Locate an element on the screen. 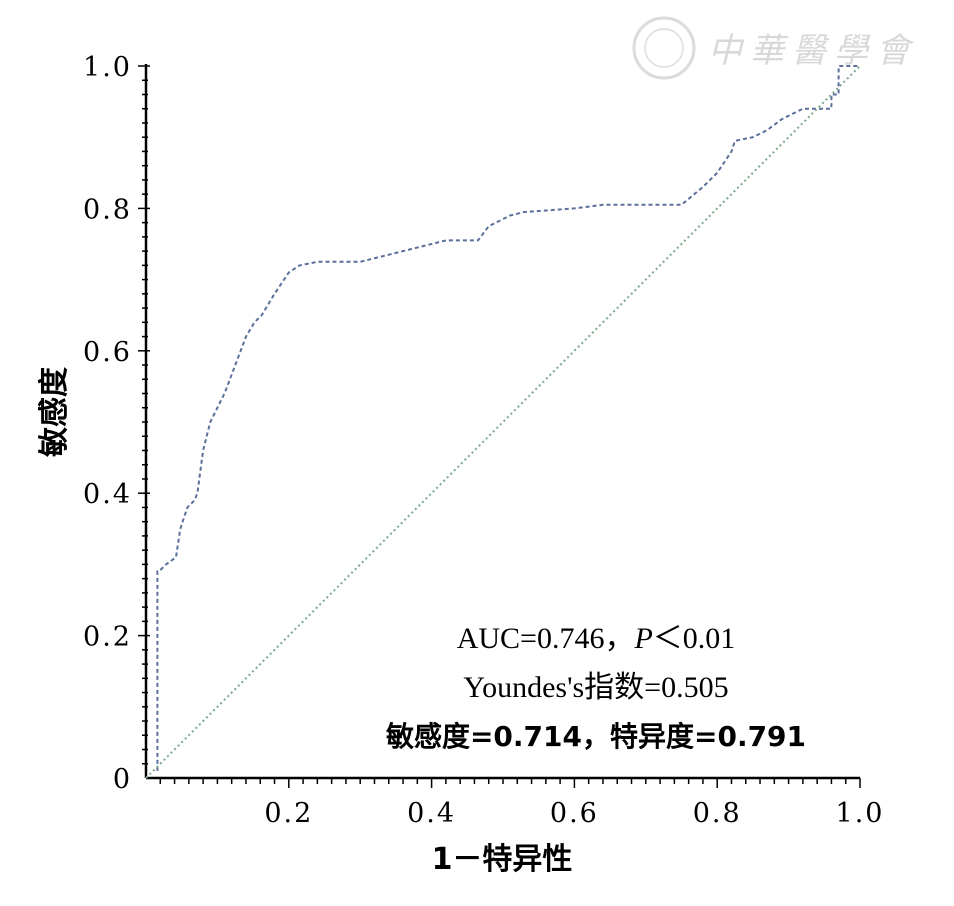 This screenshot has width=954, height=906. sens-spec-annotation: 敏感度=0.714，特异度=0.791 is located at coordinates (595, 736).